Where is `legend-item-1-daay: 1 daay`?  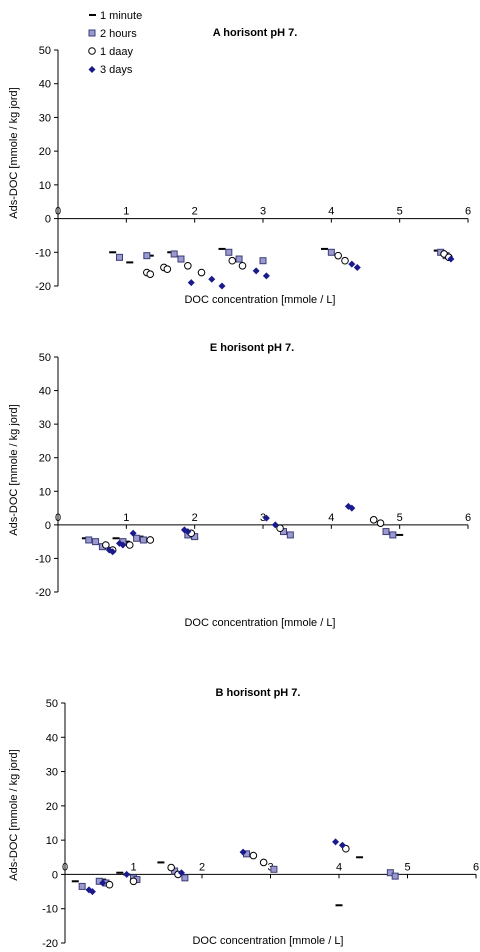 legend-item-1-daay: 1 daay is located at coordinates (111, 52).